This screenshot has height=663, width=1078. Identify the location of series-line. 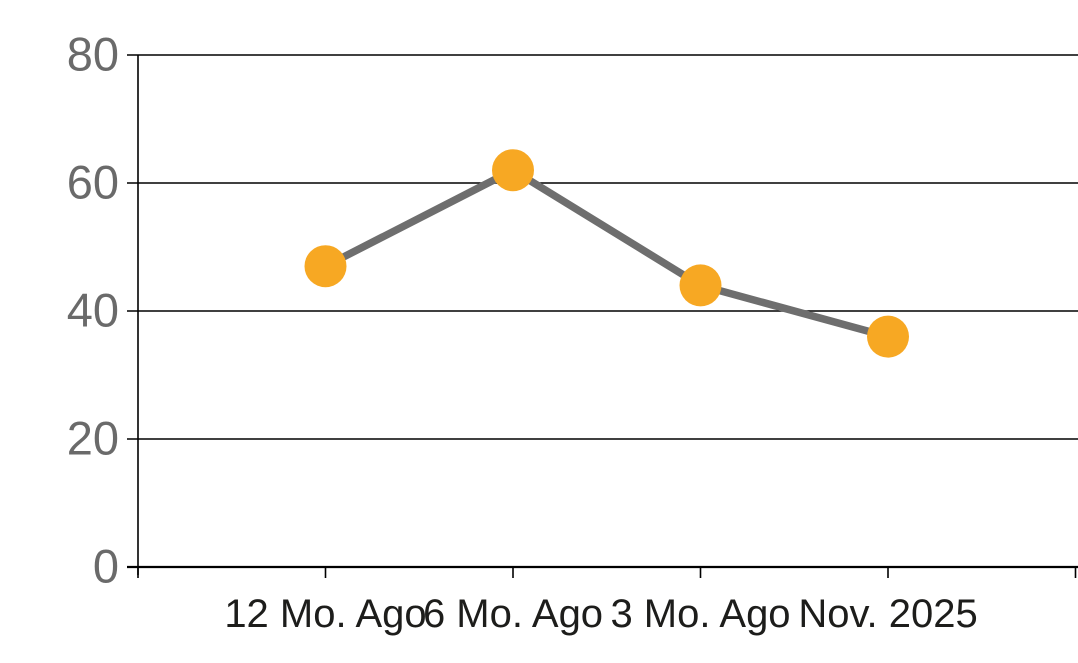
(606, 253).